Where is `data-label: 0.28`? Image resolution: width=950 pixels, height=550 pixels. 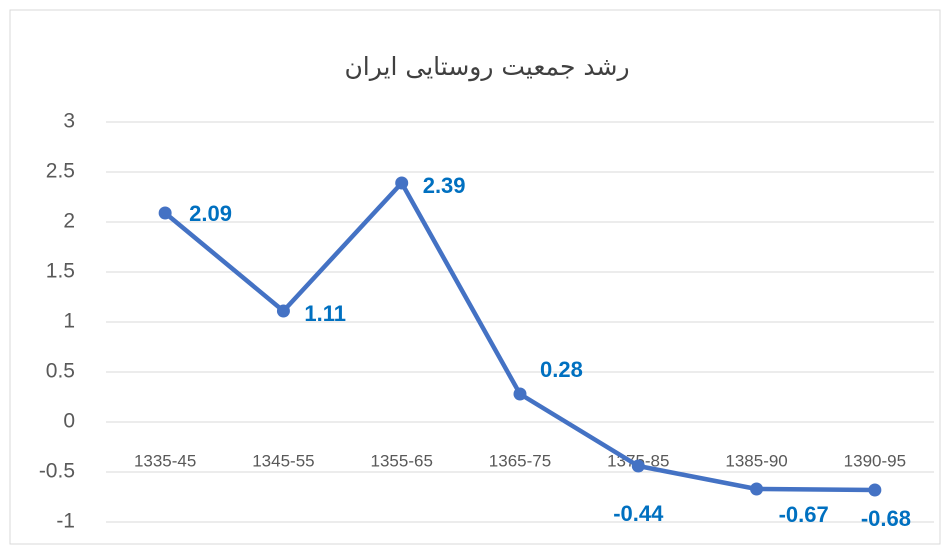 data-label: 0.28 is located at coordinates (561, 369).